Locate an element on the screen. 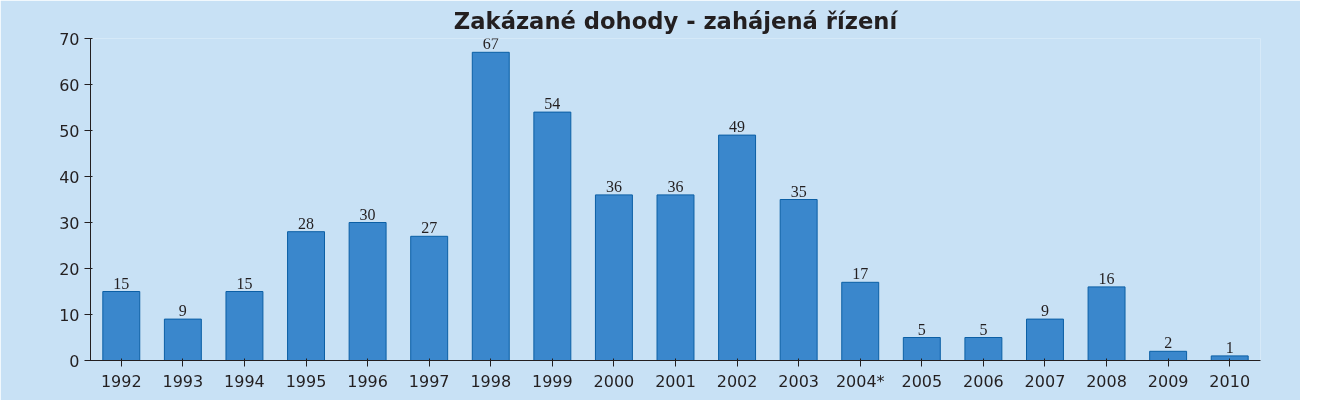 This screenshot has width=1322, height=410. x-tick-label: 2003 is located at coordinates (799, 381).